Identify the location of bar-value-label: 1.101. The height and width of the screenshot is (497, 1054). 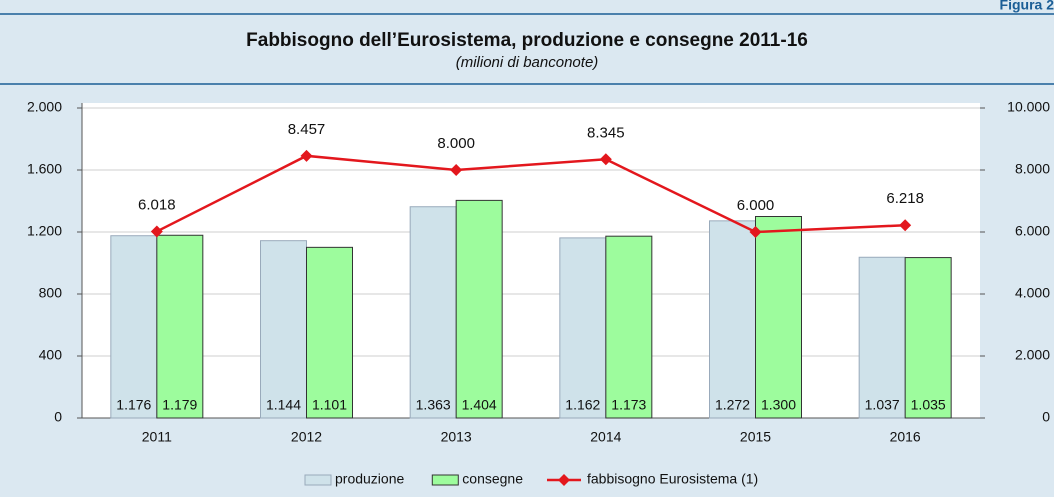
(329, 405).